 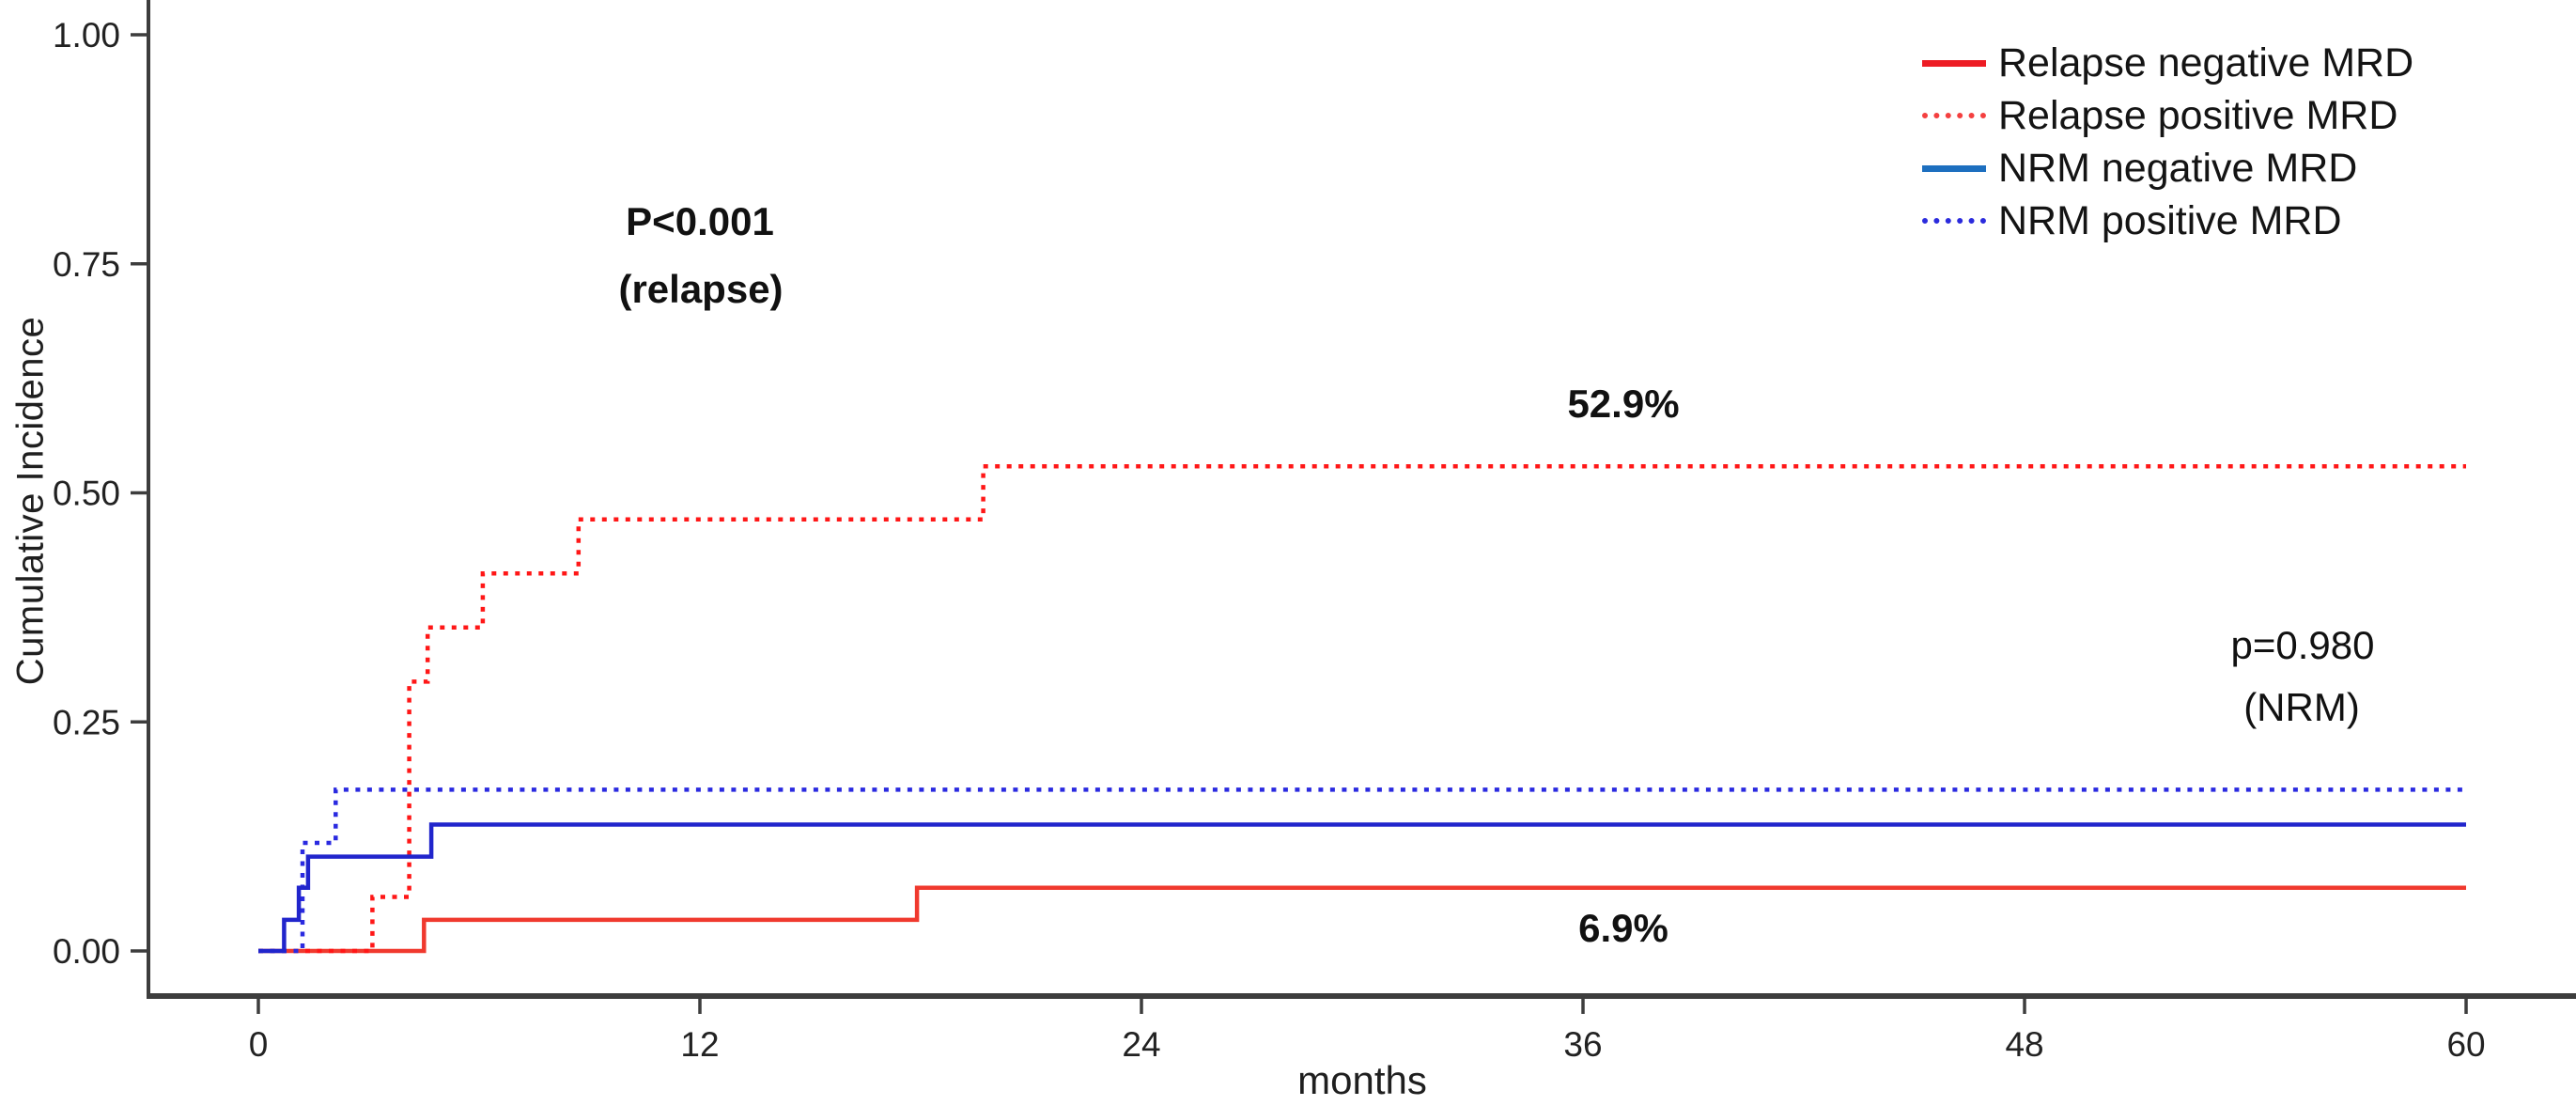 I want to click on legend-item: NRM negative MRD, so click(x=2167, y=168).